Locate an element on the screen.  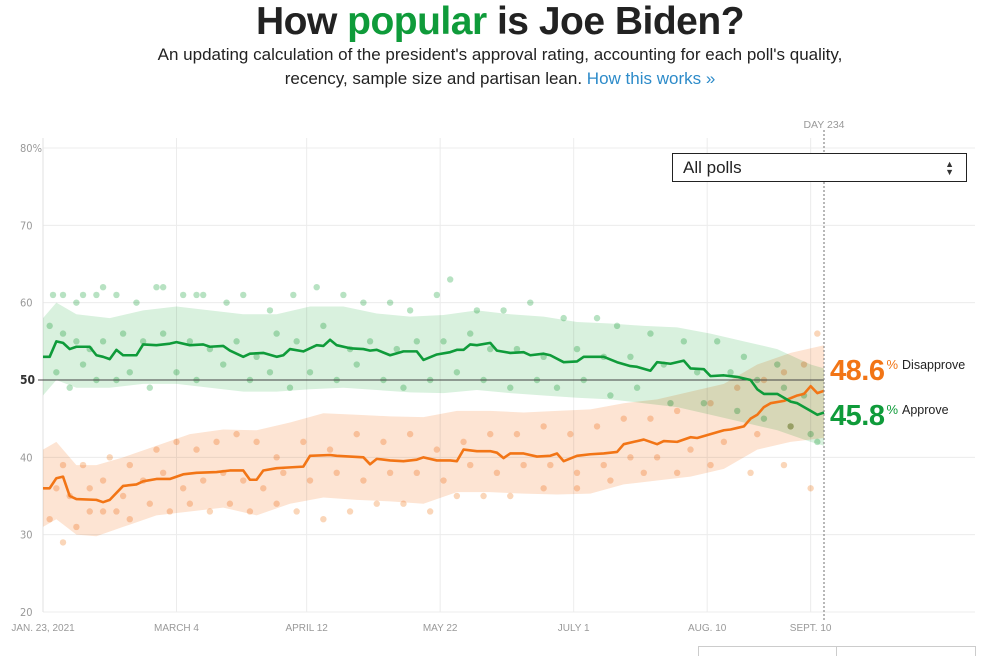
x-tick-label: AUG. 10 is located at coordinates (707, 628).